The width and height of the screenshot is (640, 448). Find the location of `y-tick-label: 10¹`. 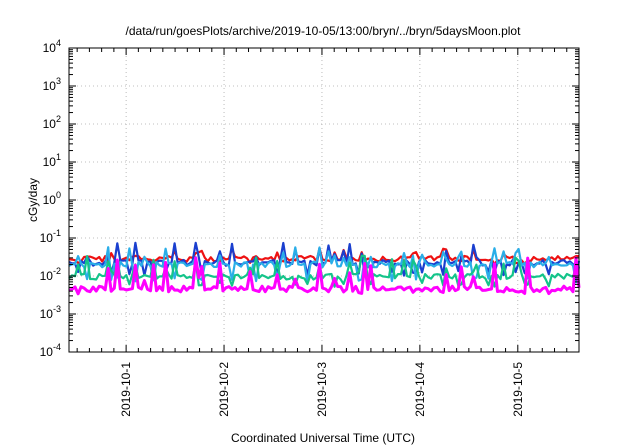

y-tick-label: 10¹ is located at coordinates (52, 160).